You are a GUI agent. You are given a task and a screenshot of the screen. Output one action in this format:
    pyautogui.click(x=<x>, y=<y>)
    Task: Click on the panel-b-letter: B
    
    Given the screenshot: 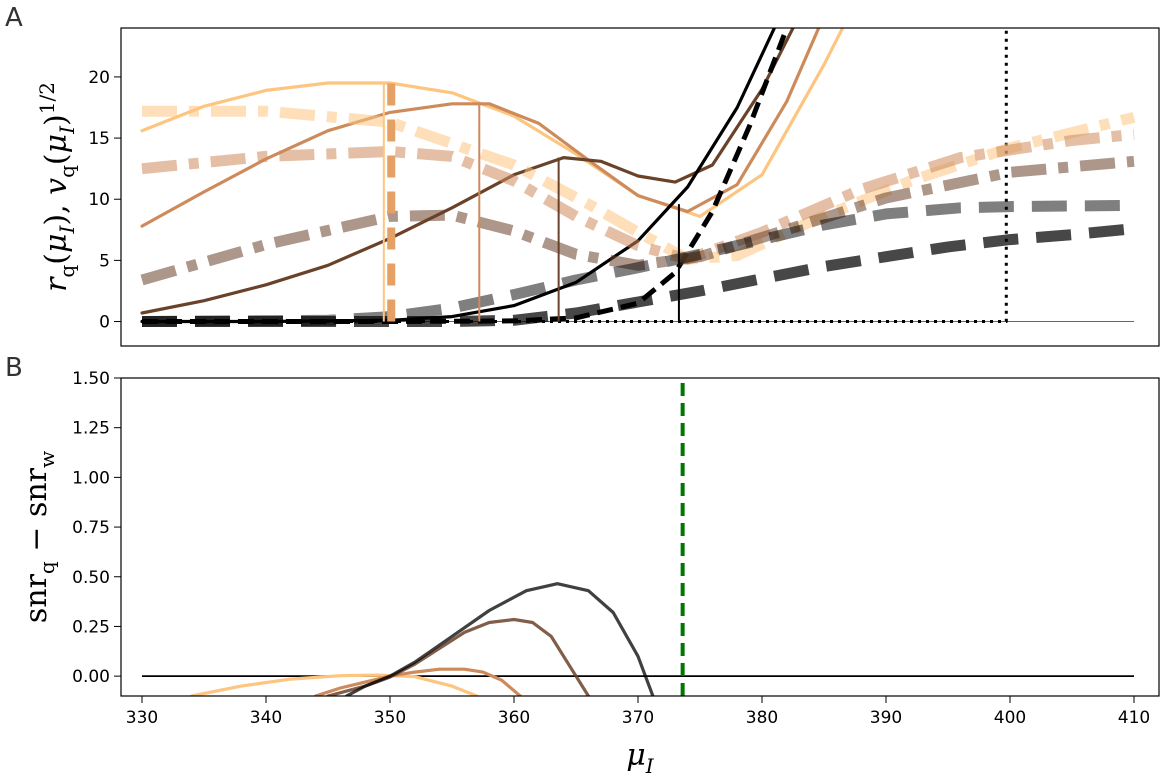 What is the action you would take?
    pyautogui.click(x=14, y=368)
    